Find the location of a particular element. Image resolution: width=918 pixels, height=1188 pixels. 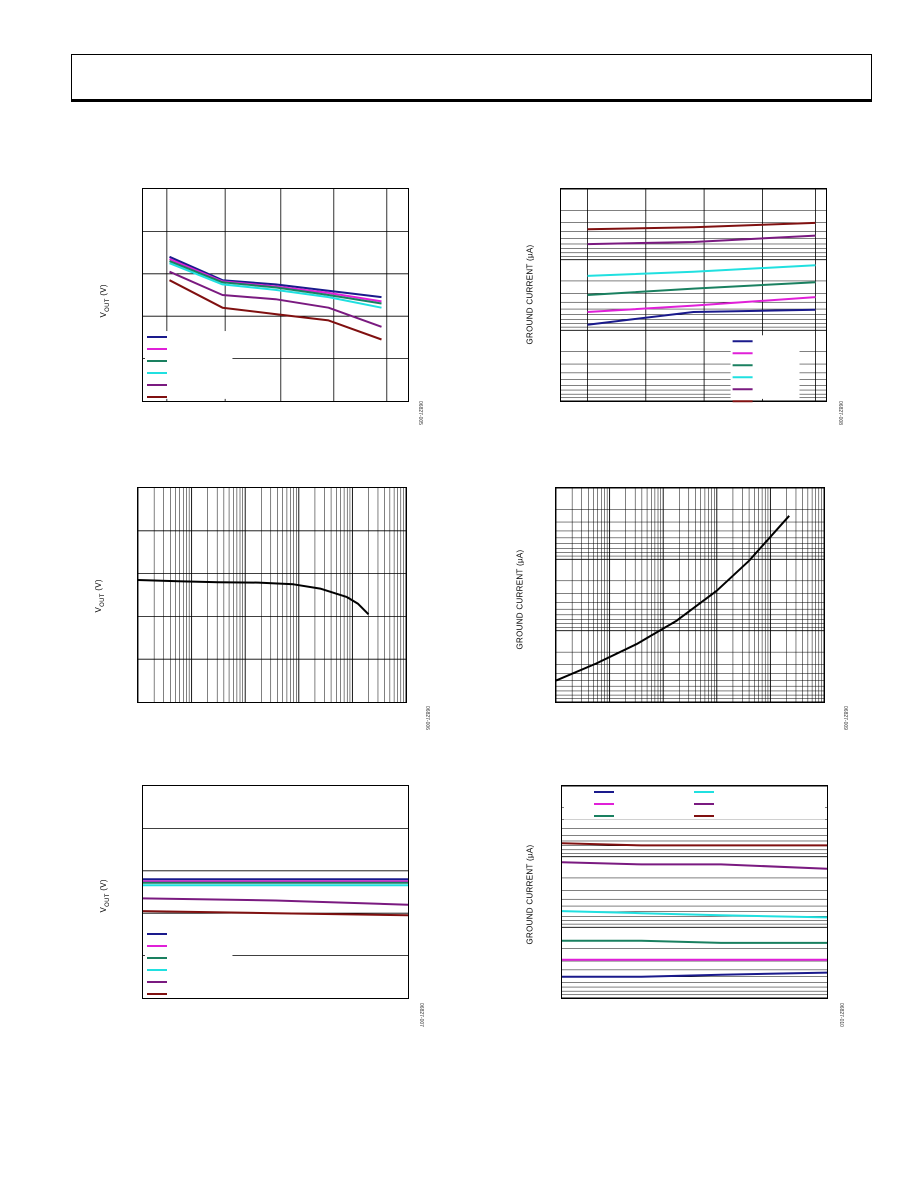

ylabel-p5: VOUT (V) is located at coordinates (105, 896).